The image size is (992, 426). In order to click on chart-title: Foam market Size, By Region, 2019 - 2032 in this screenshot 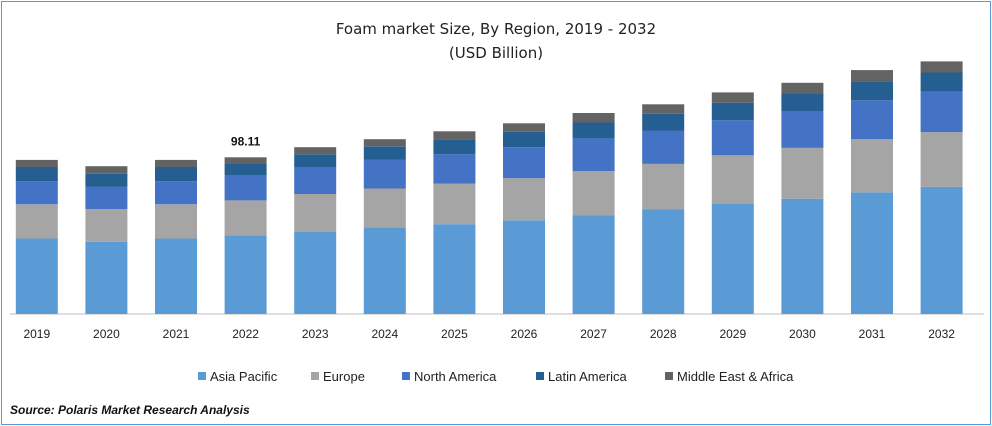, I will do `click(496, 29)`.